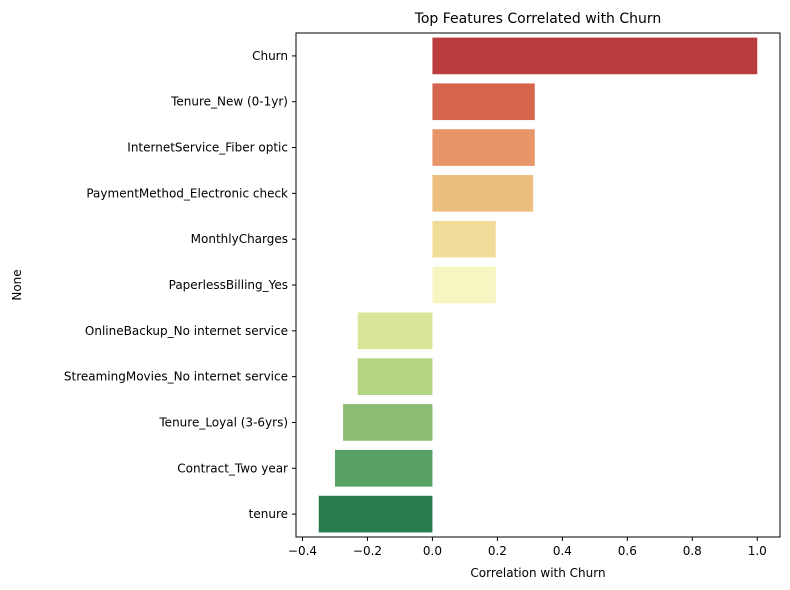 The height and width of the screenshot is (590, 790). I want to click on y-tick-label: PaymentMethod_Electronic check, so click(187, 193).